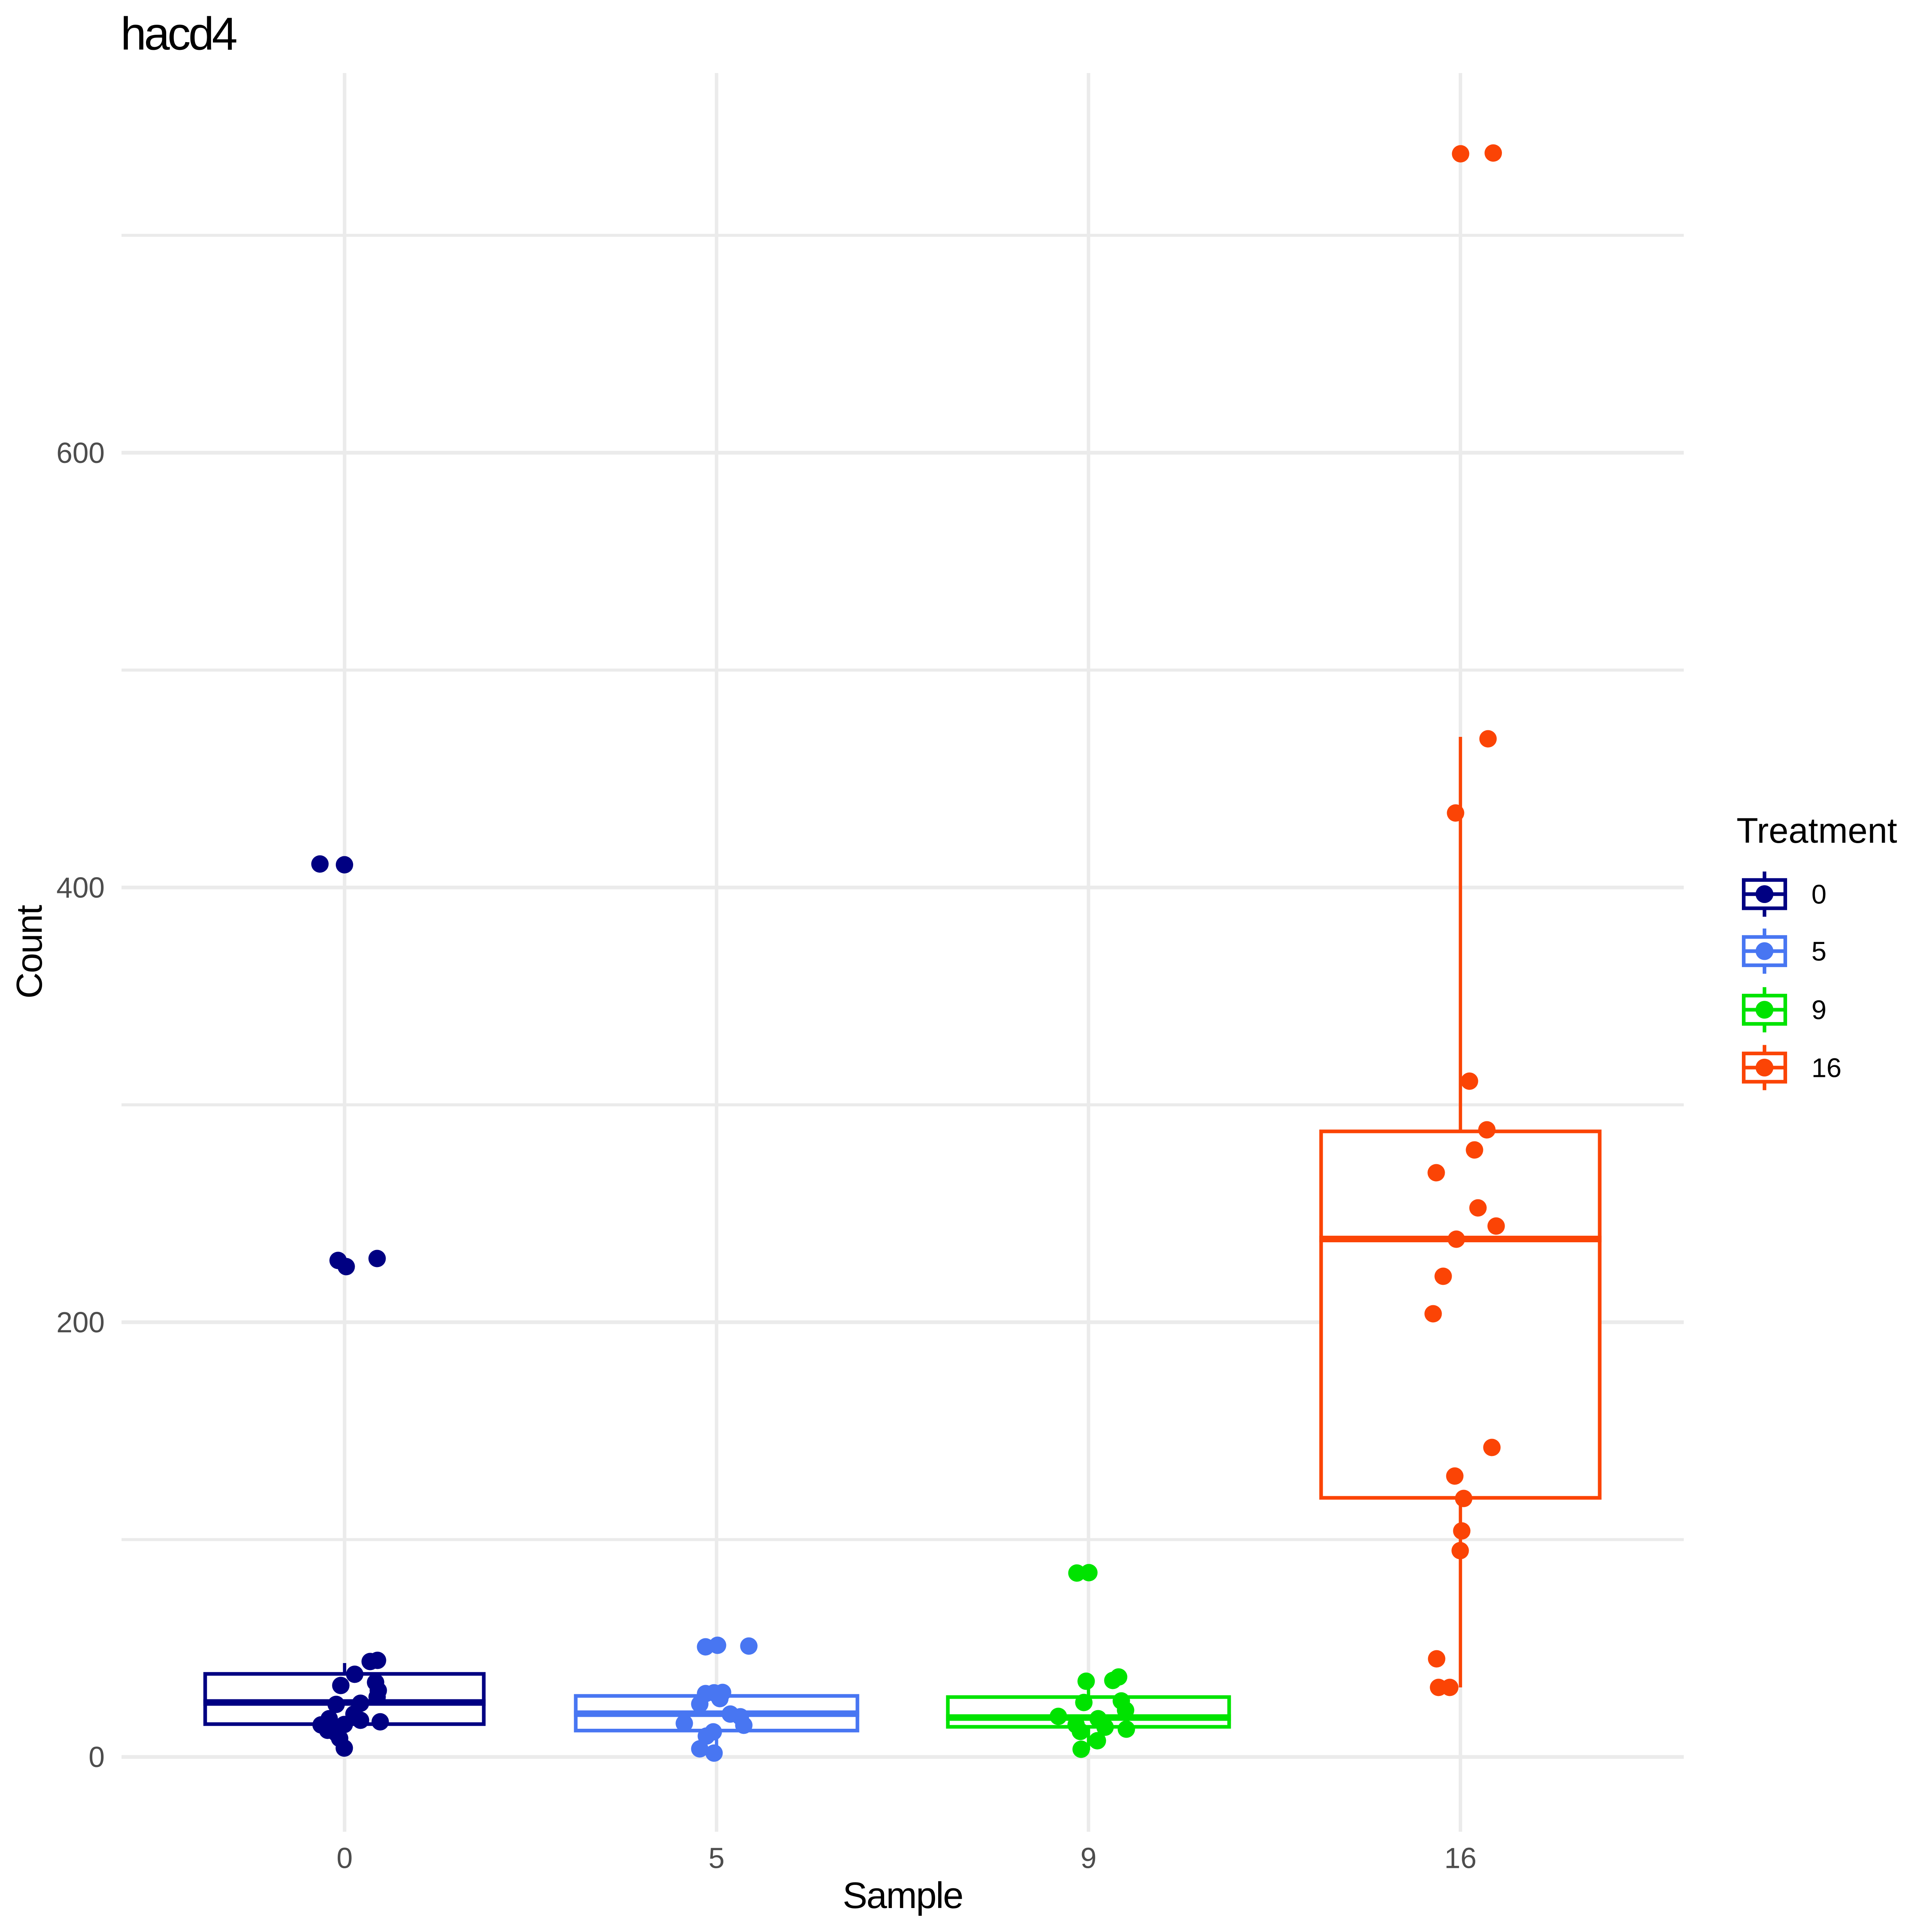  What do you see at coordinates (81, 453) in the screenshot?
I see `svg-text: 600` at bounding box center [81, 453].